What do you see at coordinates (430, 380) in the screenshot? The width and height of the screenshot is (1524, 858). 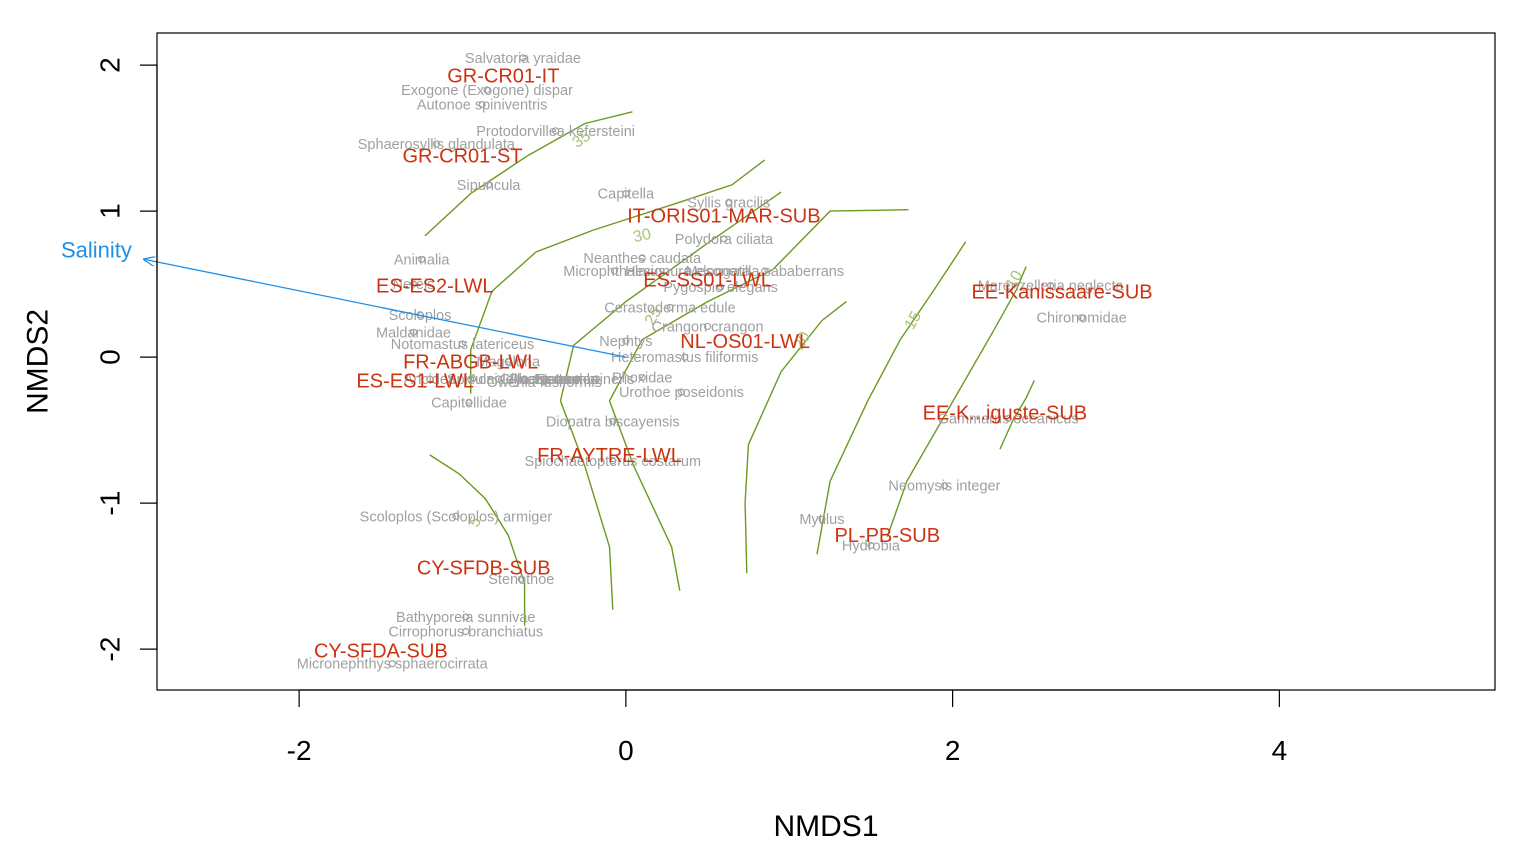 I see `species-label: Aricidea` at bounding box center [430, 380].